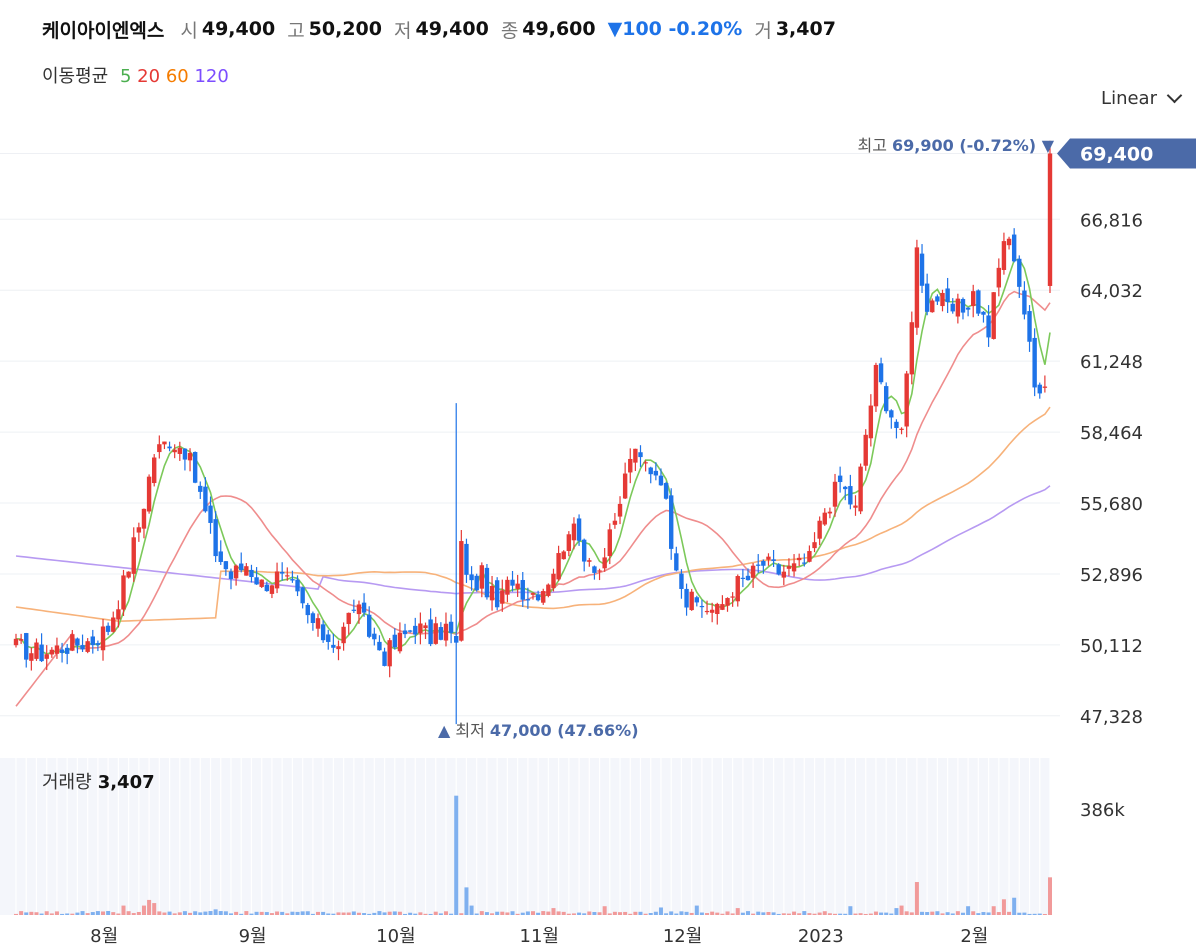 Image resolution: width=1196 pixels, height=951 pixels. What do you see at coordinates (763, 30) in the screenshot?
I see `volume-label: 거` at bounding box center [763, 30].